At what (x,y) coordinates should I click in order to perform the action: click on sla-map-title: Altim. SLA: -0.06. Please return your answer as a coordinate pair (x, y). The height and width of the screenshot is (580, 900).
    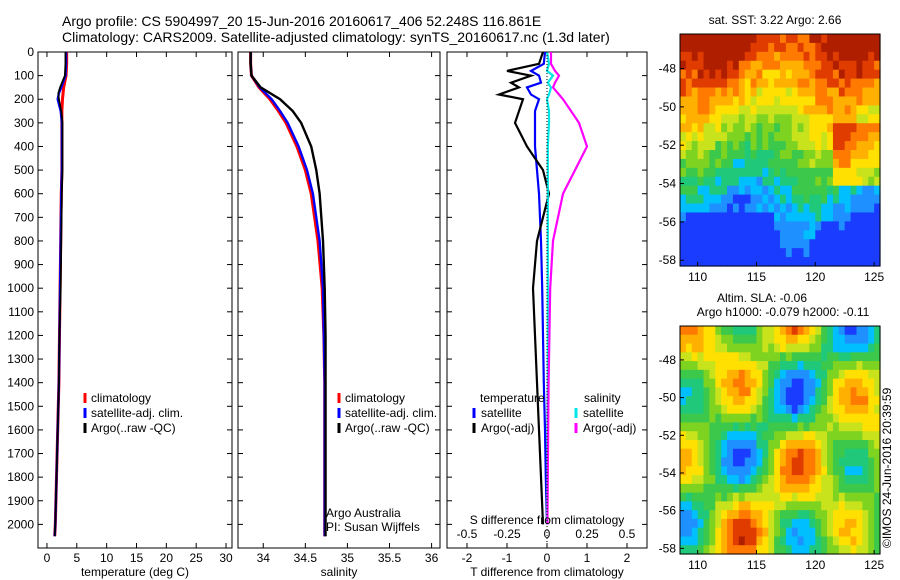
    Looking at the image, I should click on (762, 298).